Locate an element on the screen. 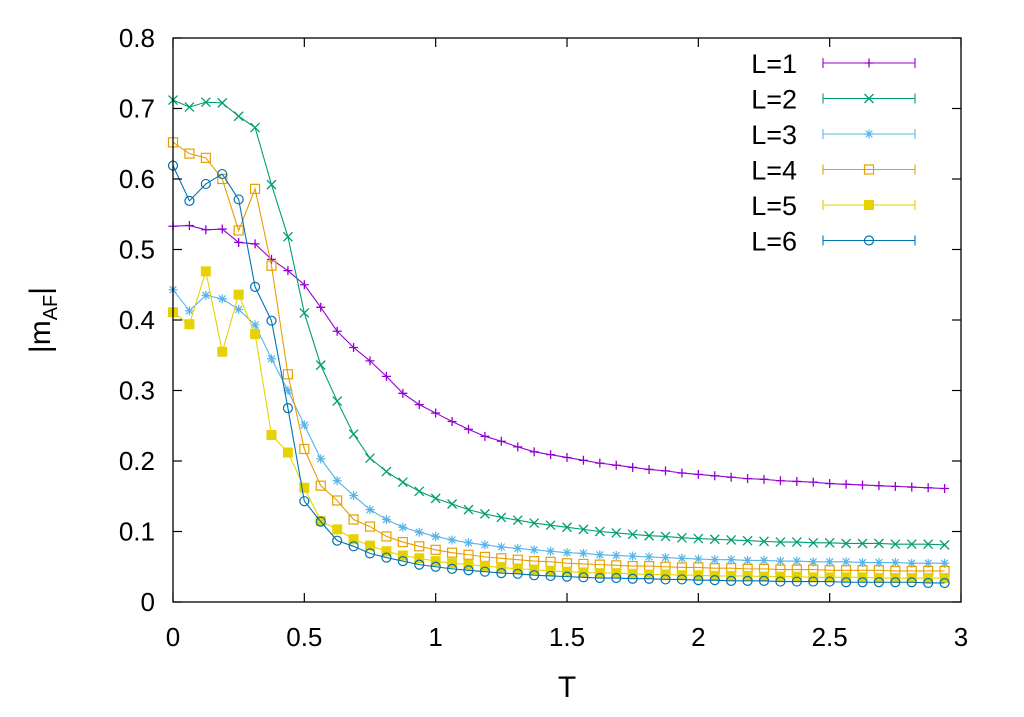  y-tick-label: 0 is located at coordinates (148, 602).